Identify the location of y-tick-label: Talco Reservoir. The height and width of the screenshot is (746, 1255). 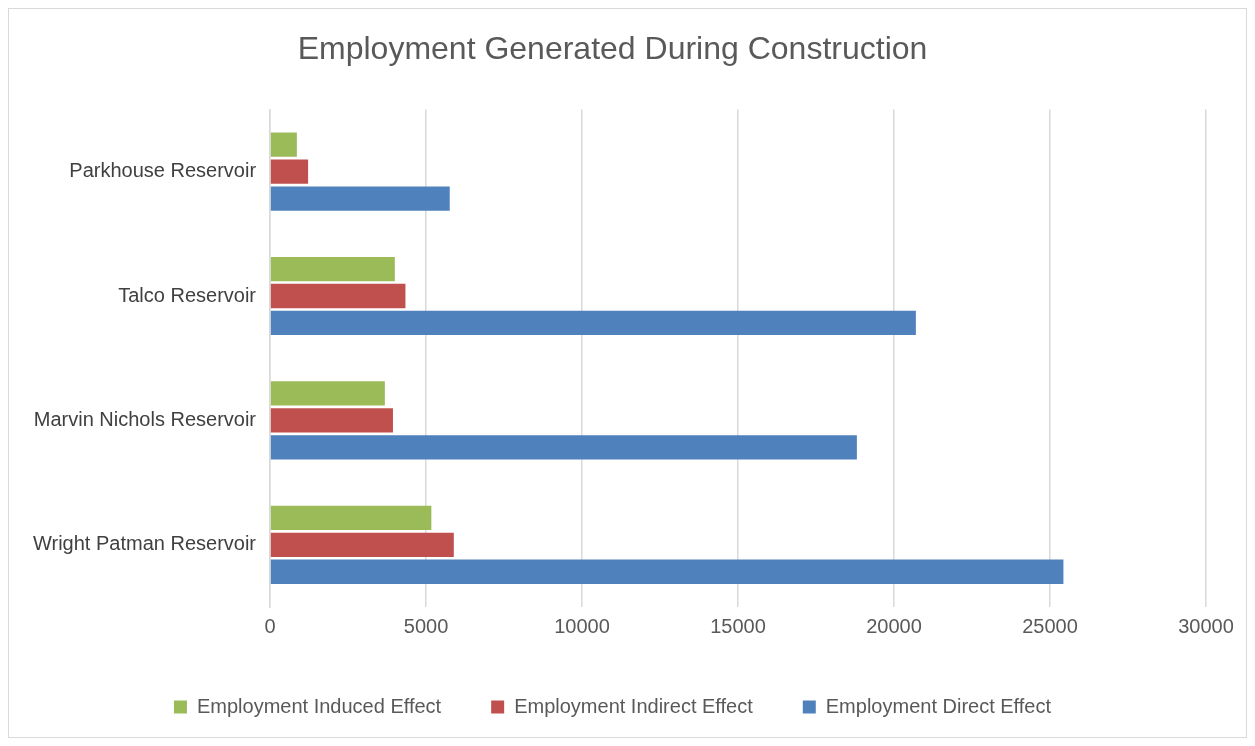
(187, 294).